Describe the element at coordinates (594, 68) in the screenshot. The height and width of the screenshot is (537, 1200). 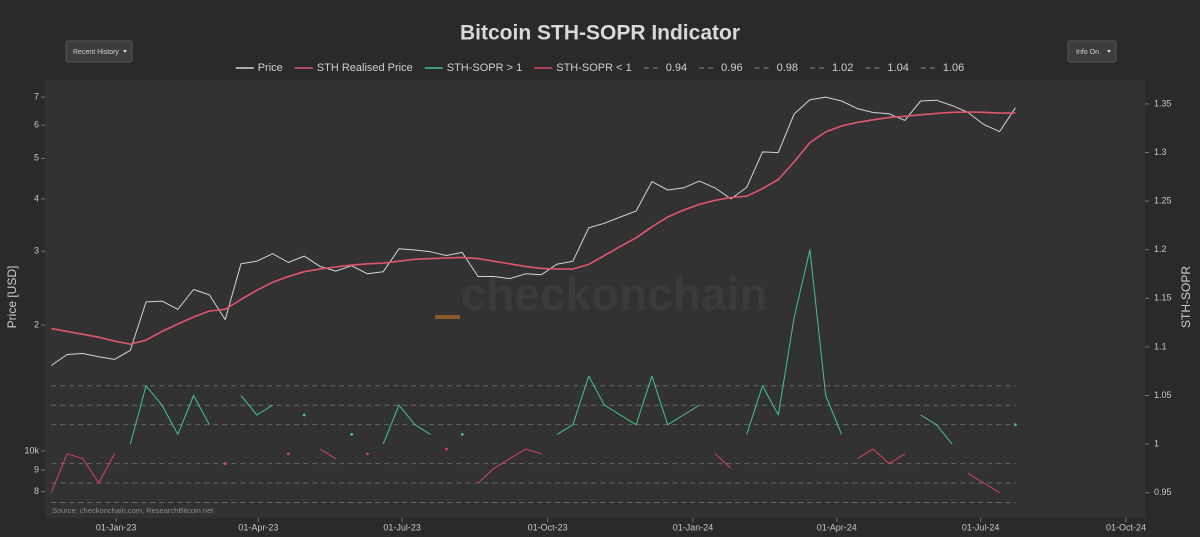
I see `legend-label: STH-SOPR < 1` at that location.